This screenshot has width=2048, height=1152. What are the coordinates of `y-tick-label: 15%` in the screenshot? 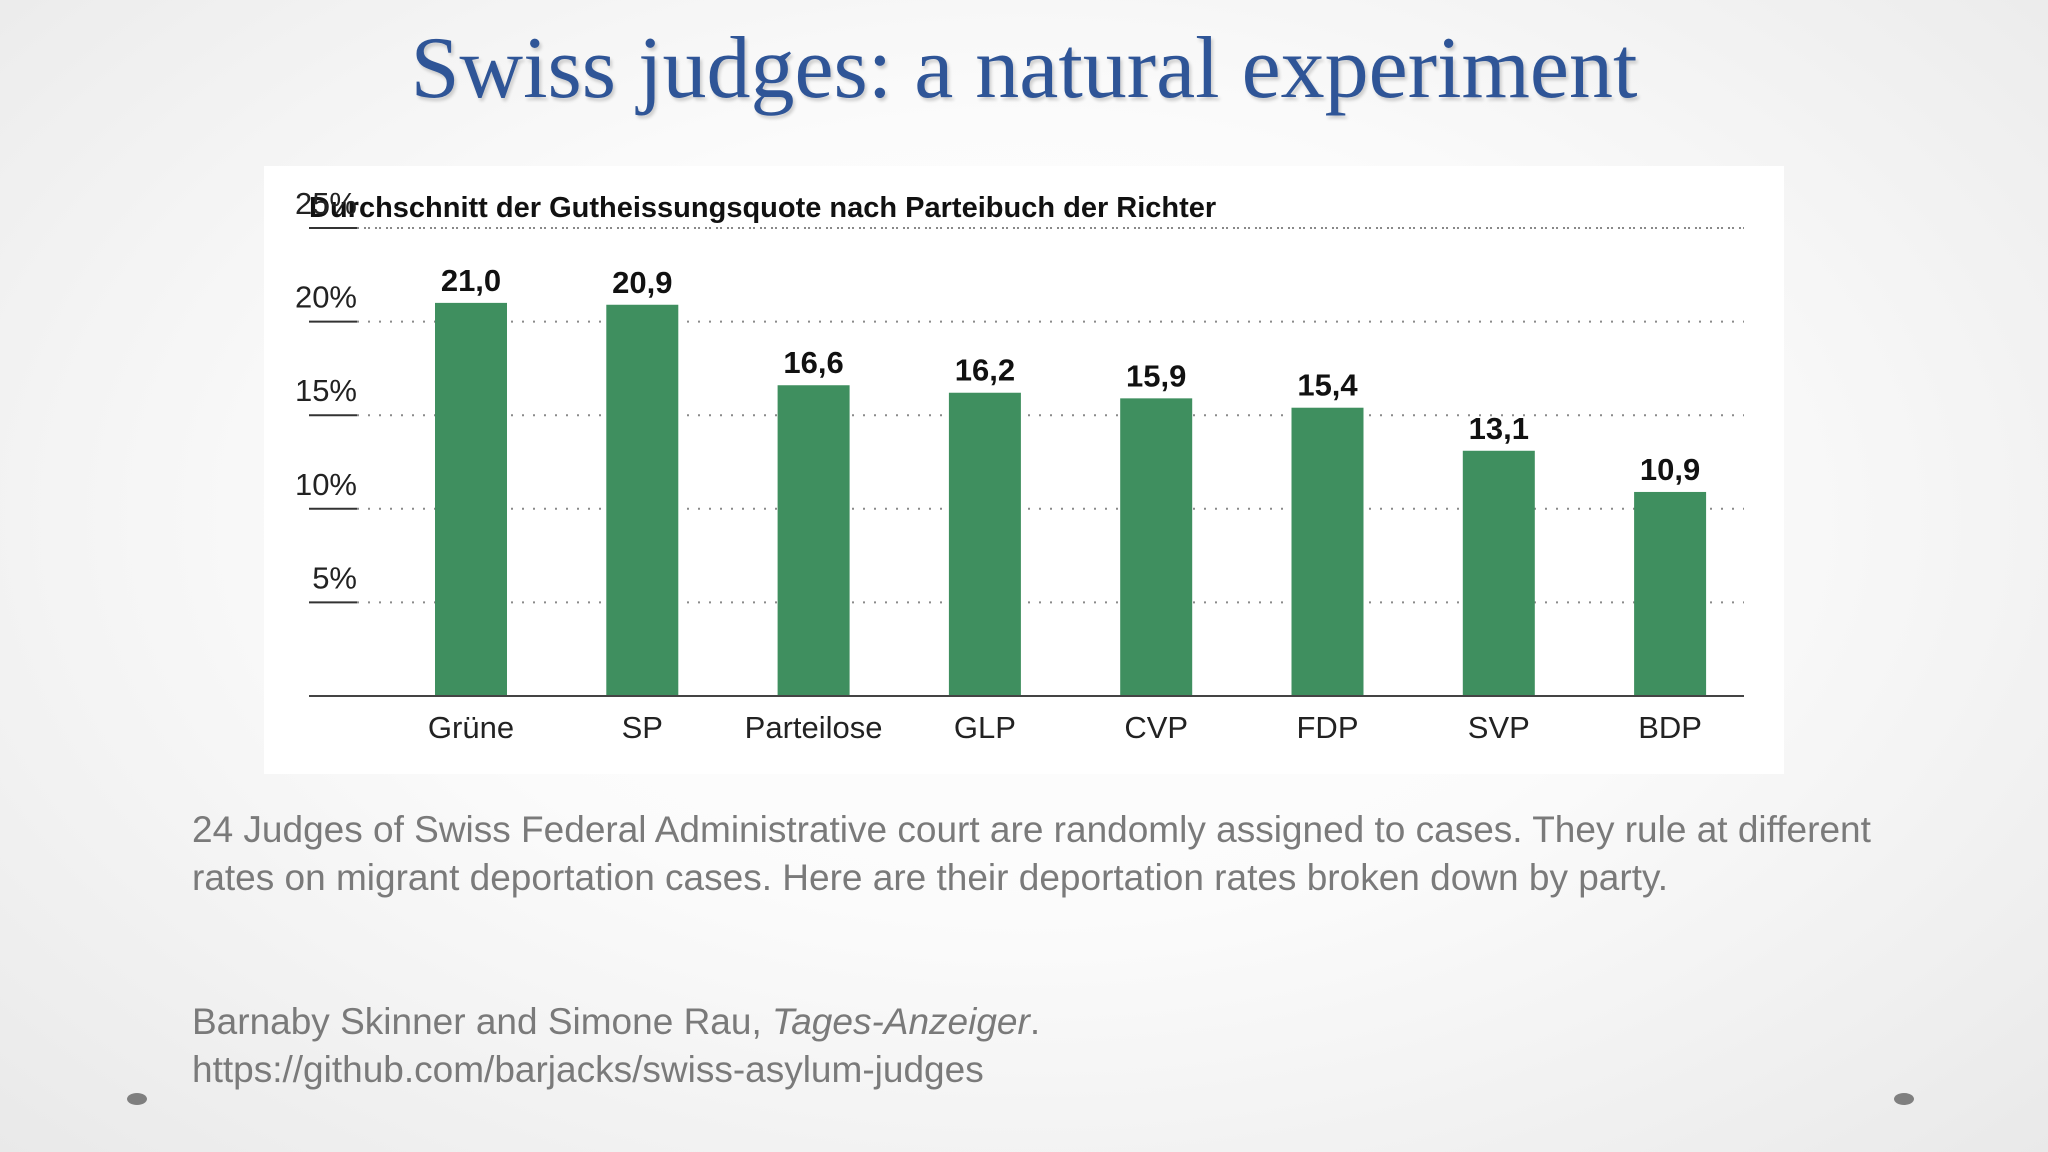 It's located at (326, 390).